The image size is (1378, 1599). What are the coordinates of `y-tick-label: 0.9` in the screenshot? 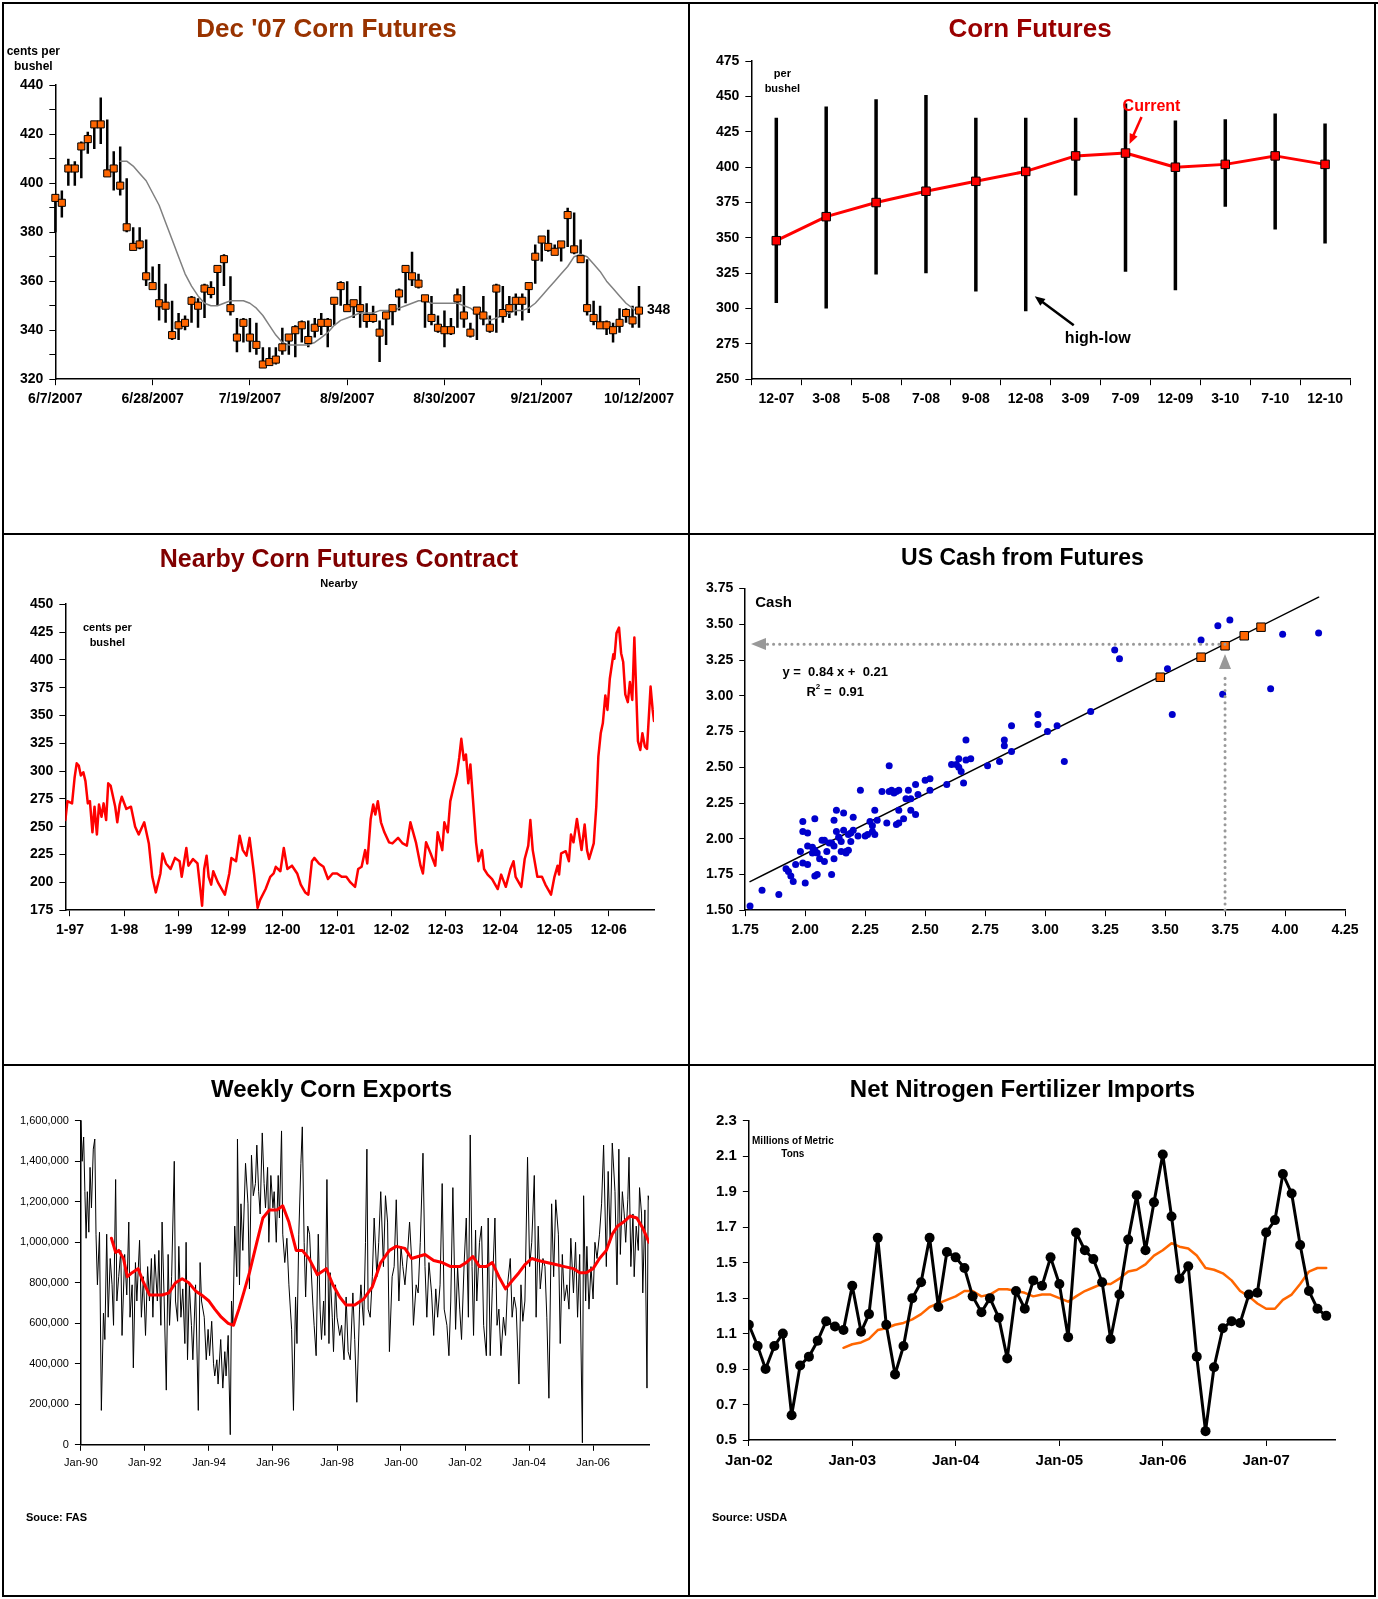 It's located at (726, 1368).